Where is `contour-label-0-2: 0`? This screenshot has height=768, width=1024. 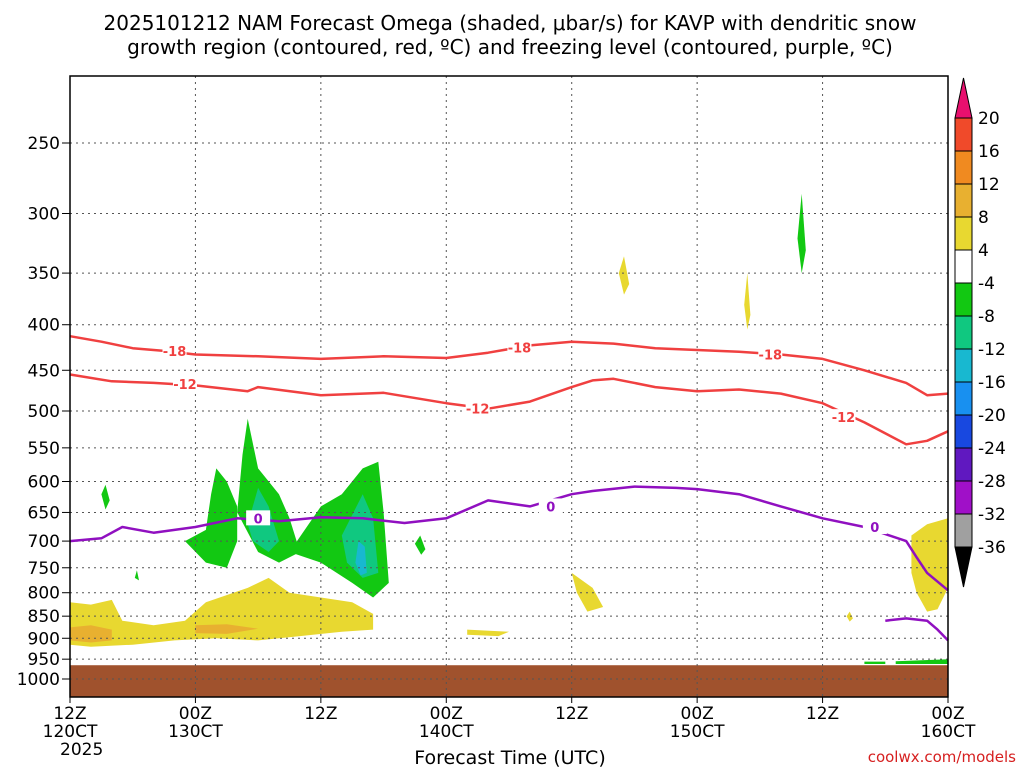
contour-label-0-2: 0 is located at coordinates (874, 528).